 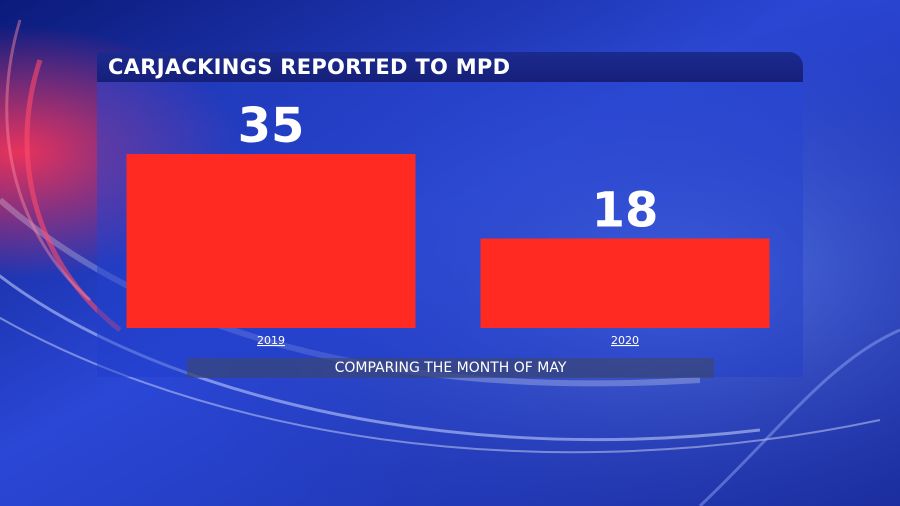 I want to click on chart-subtitle: COMPARING THE MONTH OF MAY, so click(x=450, y=368).